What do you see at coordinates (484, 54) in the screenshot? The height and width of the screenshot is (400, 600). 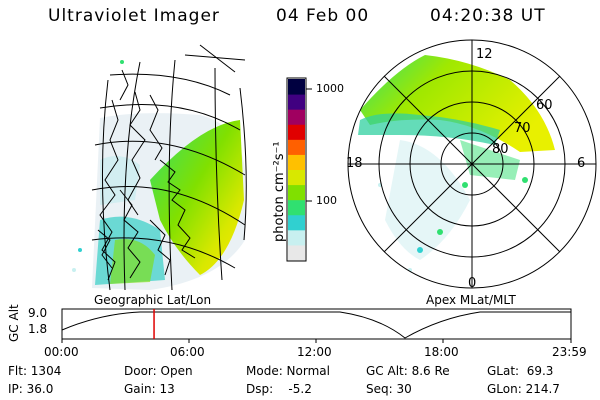 I see `polar-mlt-12: 12` at bounding box center [484, 54].